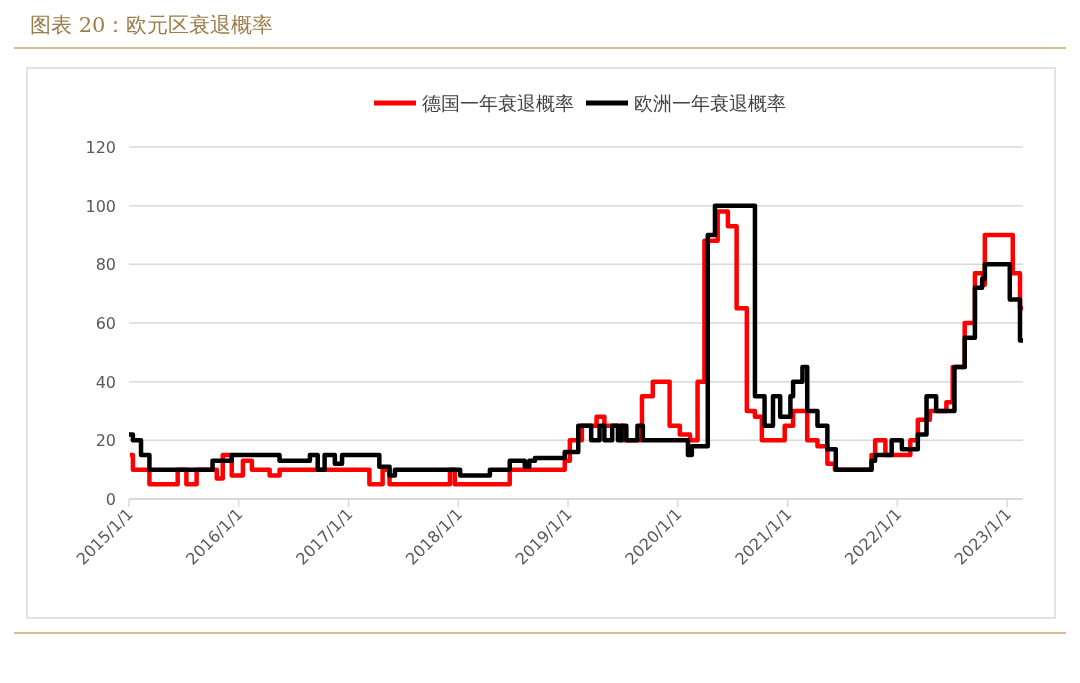 This screenshot has width=1080, height=683. I want to click on y-tick-label: 120, so click(100, 147).